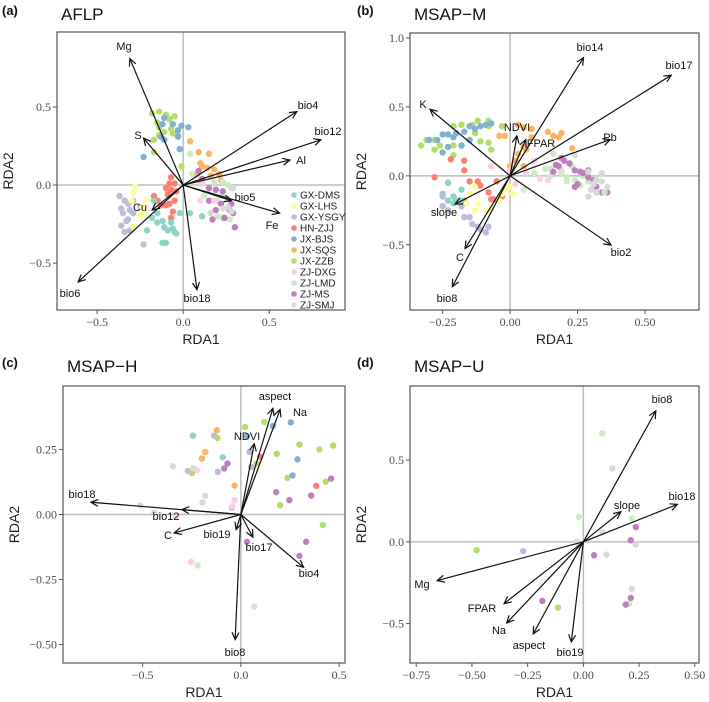  I want to click on arrow-label: bio4, so click(308, 106).